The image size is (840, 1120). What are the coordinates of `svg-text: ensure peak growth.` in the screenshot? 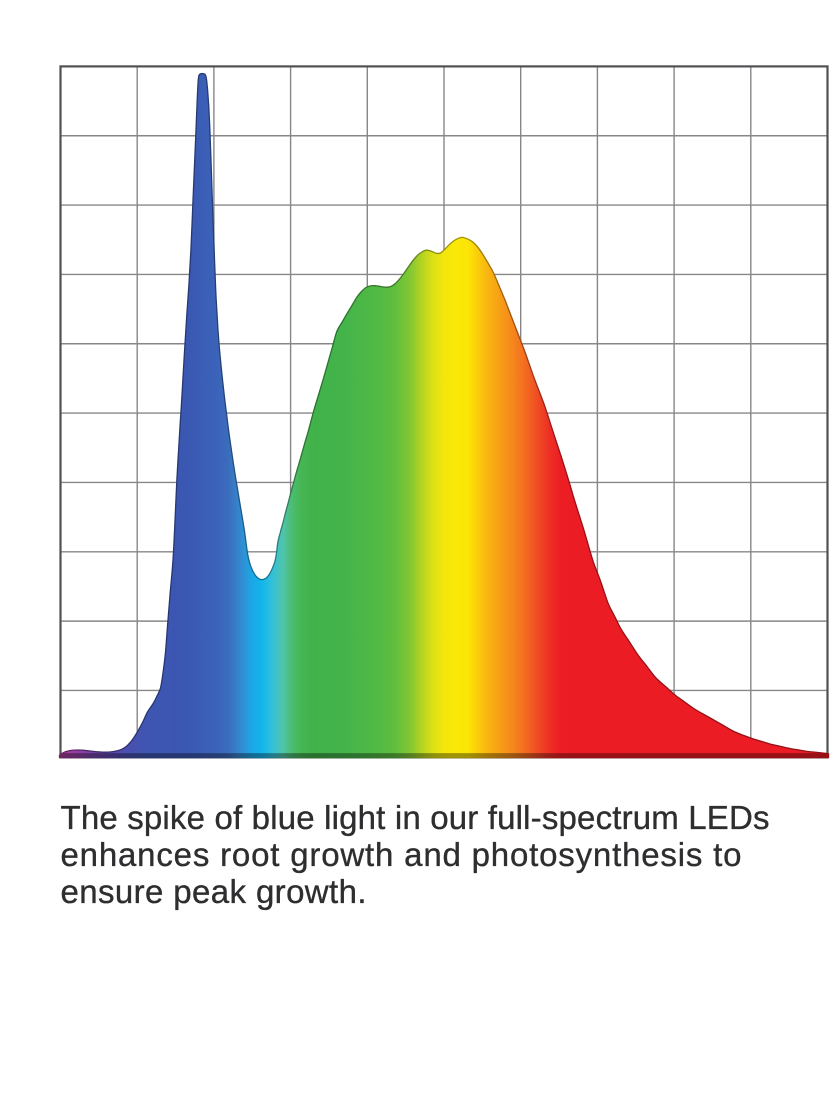 It's located at (214, 891).